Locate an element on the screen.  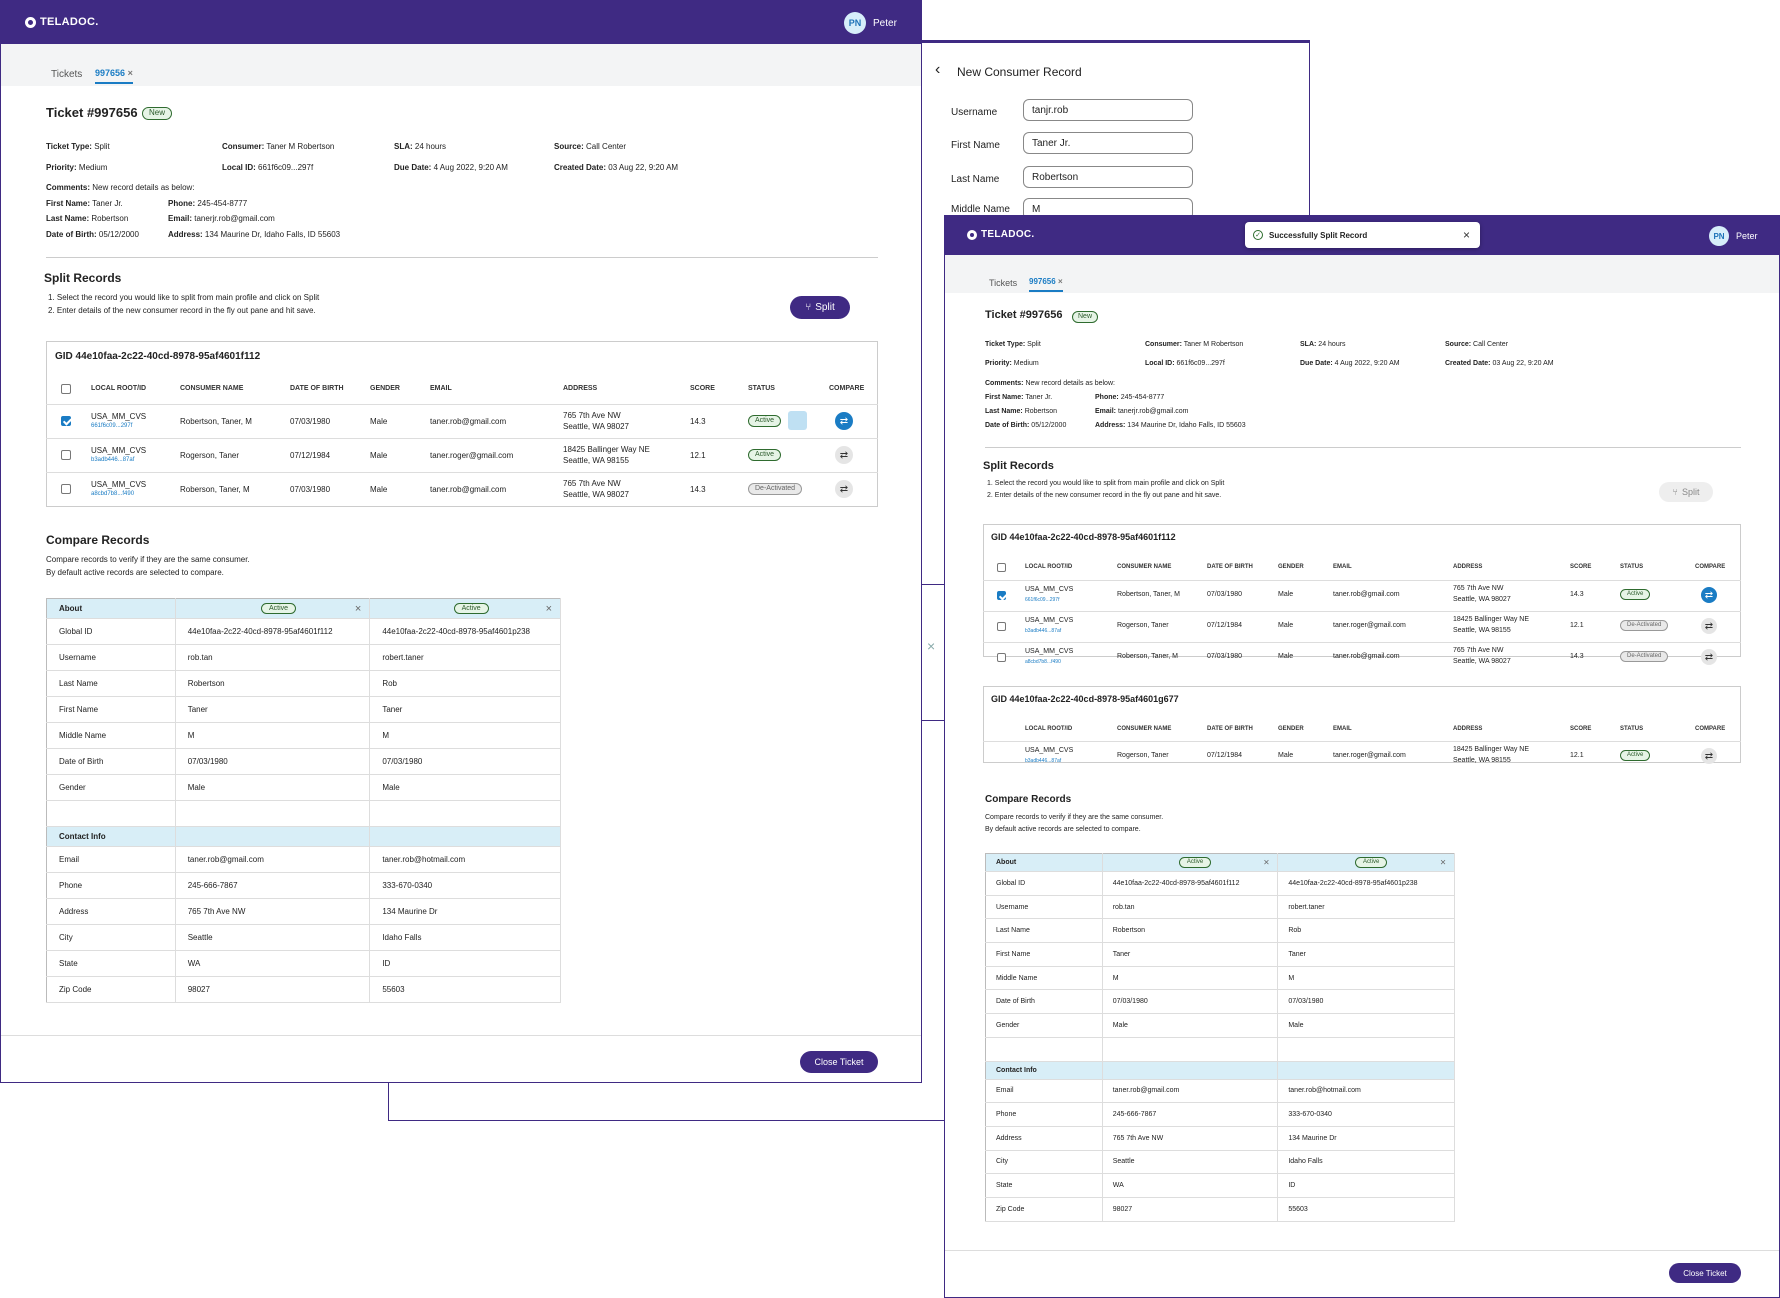
compare-row-cell: 245-666-7867 is located at coordinates (273, 885).